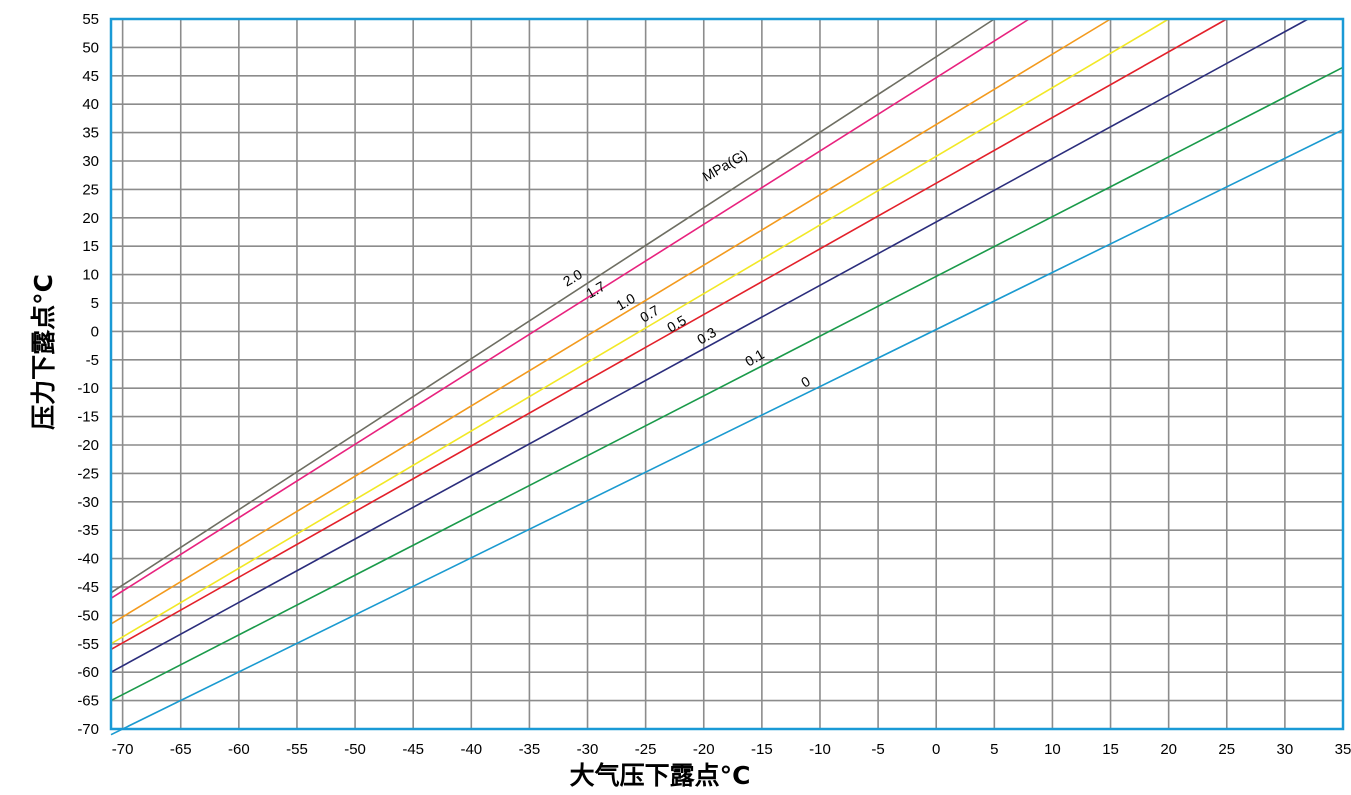 This screenshot has height=795, width=1351. Describe the element at coordinates (90, 189) in the screenshot. I see `y-tick-label-6: 25` at that location.